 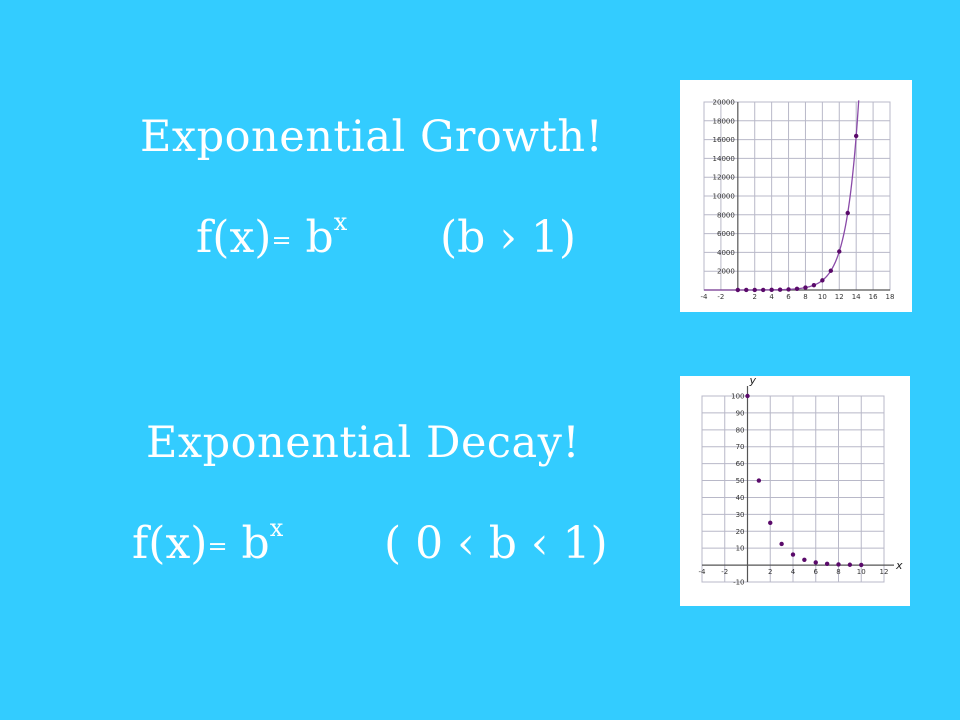 What do you see at coordinates (890, 297) in the screenshot?
I see `growth-x-tick-label: 18` at bounding box center [890, 297].